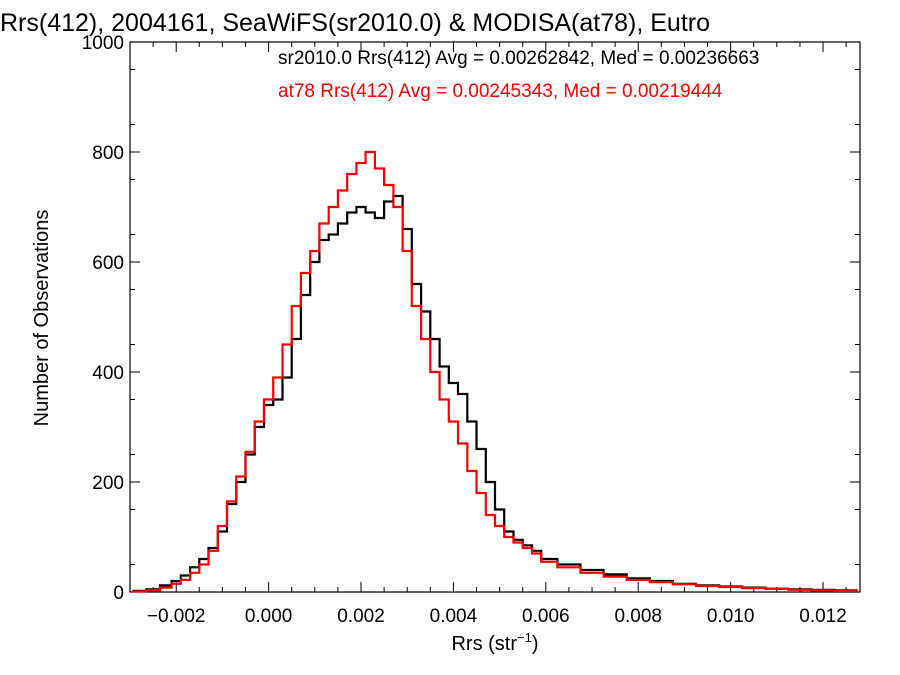 The height and width of the screenshot is (675, 900). I want to click on x-tick-label: 0.000, so click(269, 616).